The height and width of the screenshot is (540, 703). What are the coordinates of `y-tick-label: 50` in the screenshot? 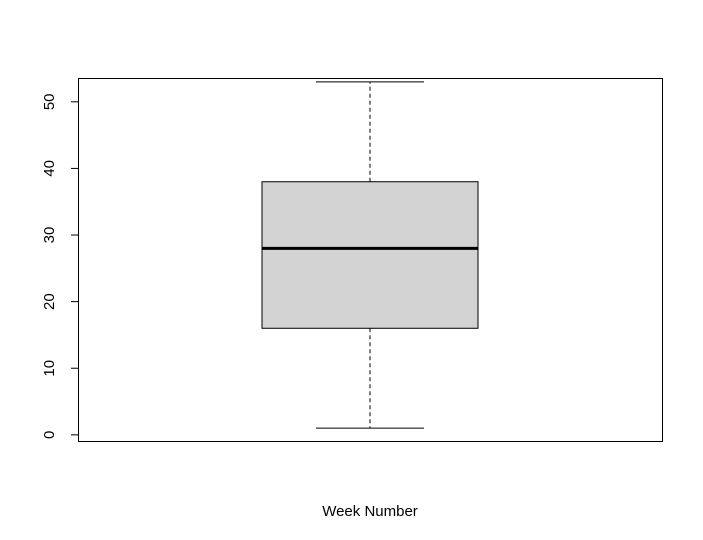 It's located at (49, 101).